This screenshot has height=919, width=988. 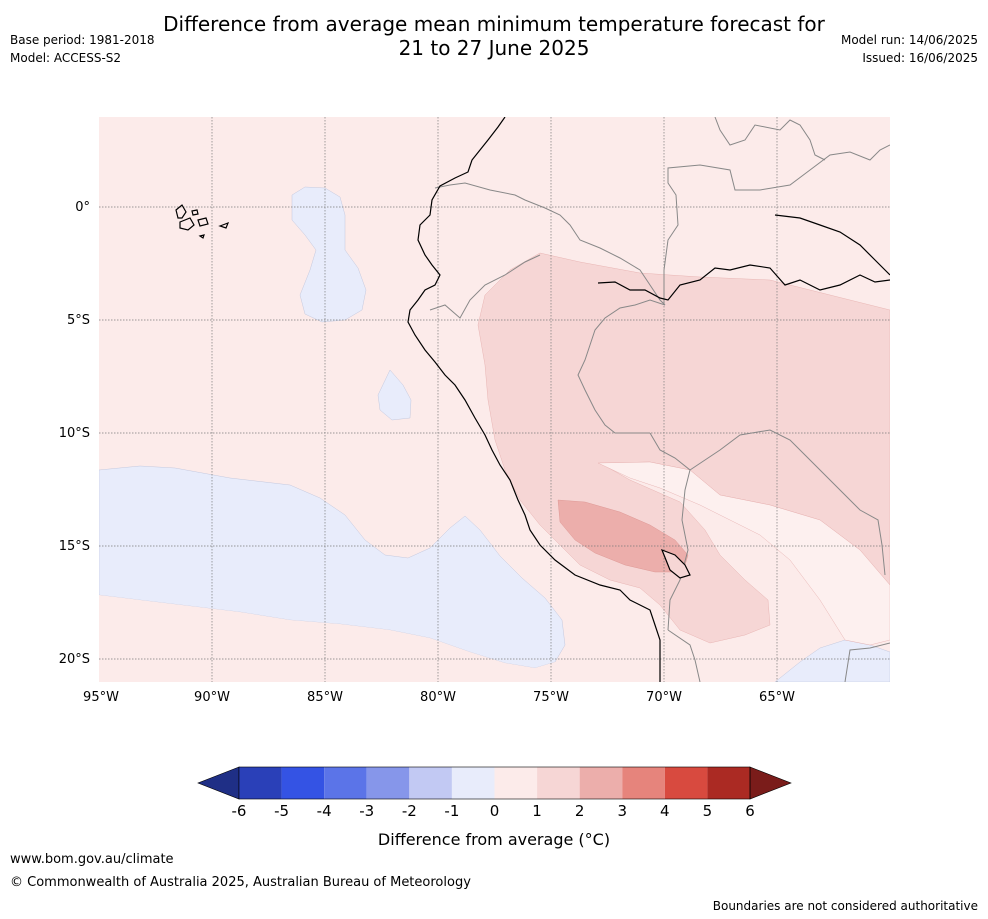 What do you see at coordinates (770, 139) in the screenshot?
I see `border-venezuela` at bounding box center [770, 139].